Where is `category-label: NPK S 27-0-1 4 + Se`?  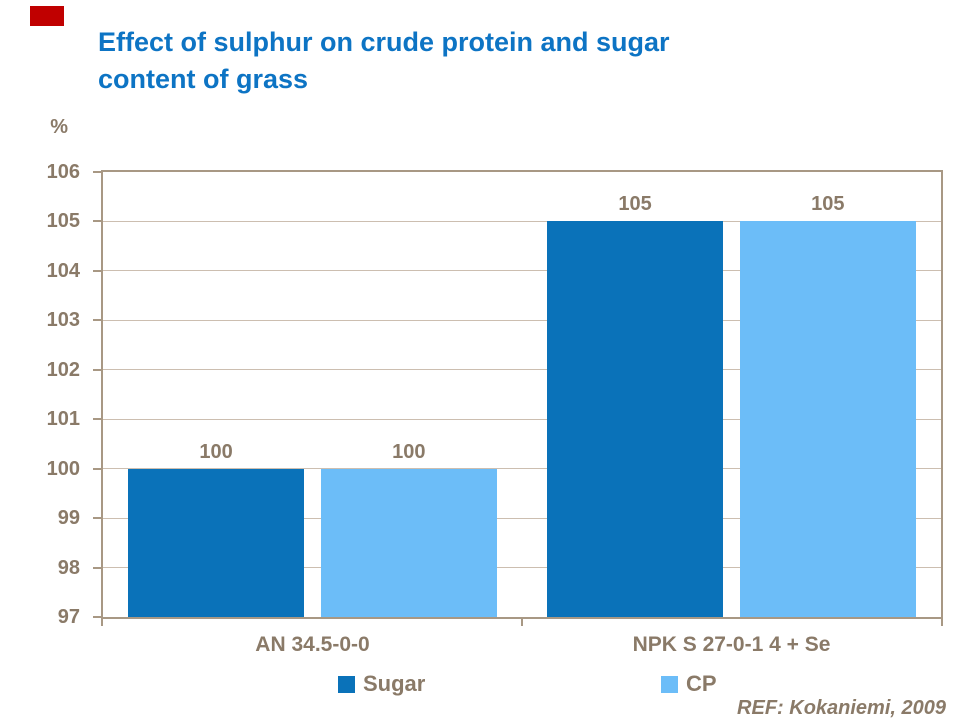 category-label: NPK S 27-0-1 4 + Se is located at coordinates (731, 644).